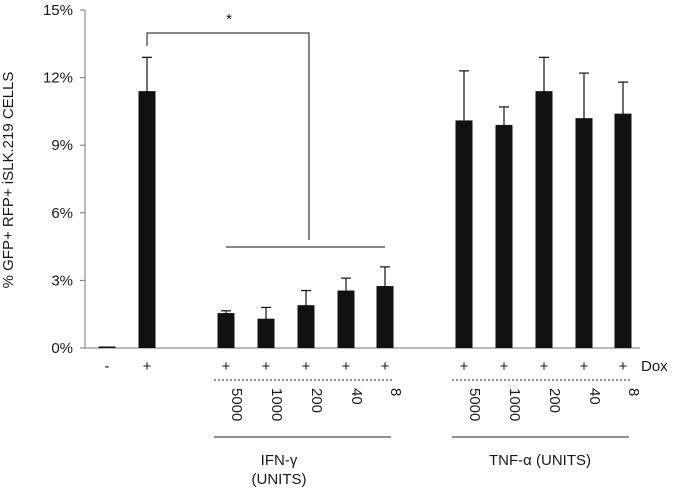 This screenshot has width=685, height=491. I want to click on group-label: TNF-α (UNITS), so click(540, 460).